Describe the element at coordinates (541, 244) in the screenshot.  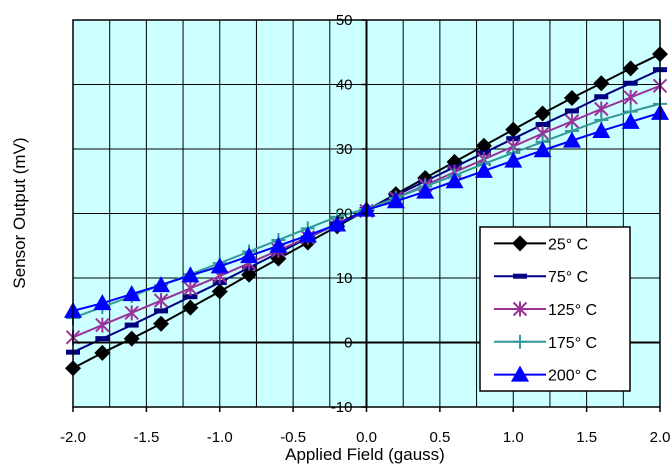
I see `legend-item: 25° C` at that location.